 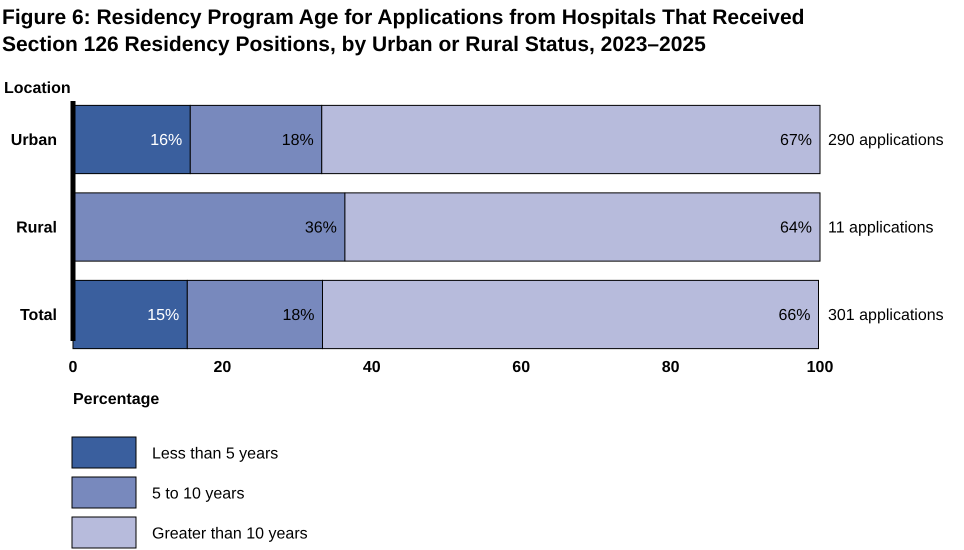 What do you see at coordinates (37, 88) in the screenshot?
I see `y-axis-title: Location` at bounding box center [37, 88].